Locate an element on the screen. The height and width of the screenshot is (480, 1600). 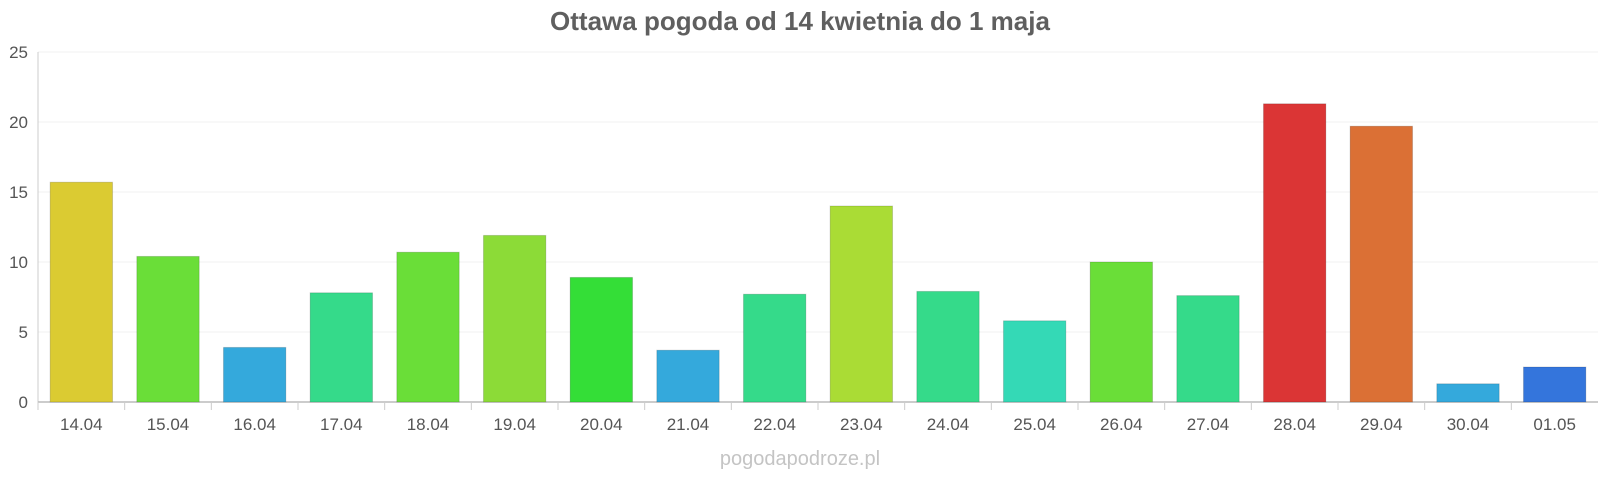
x-tick-label: 01.05 is located at coordinates (1554, 424).